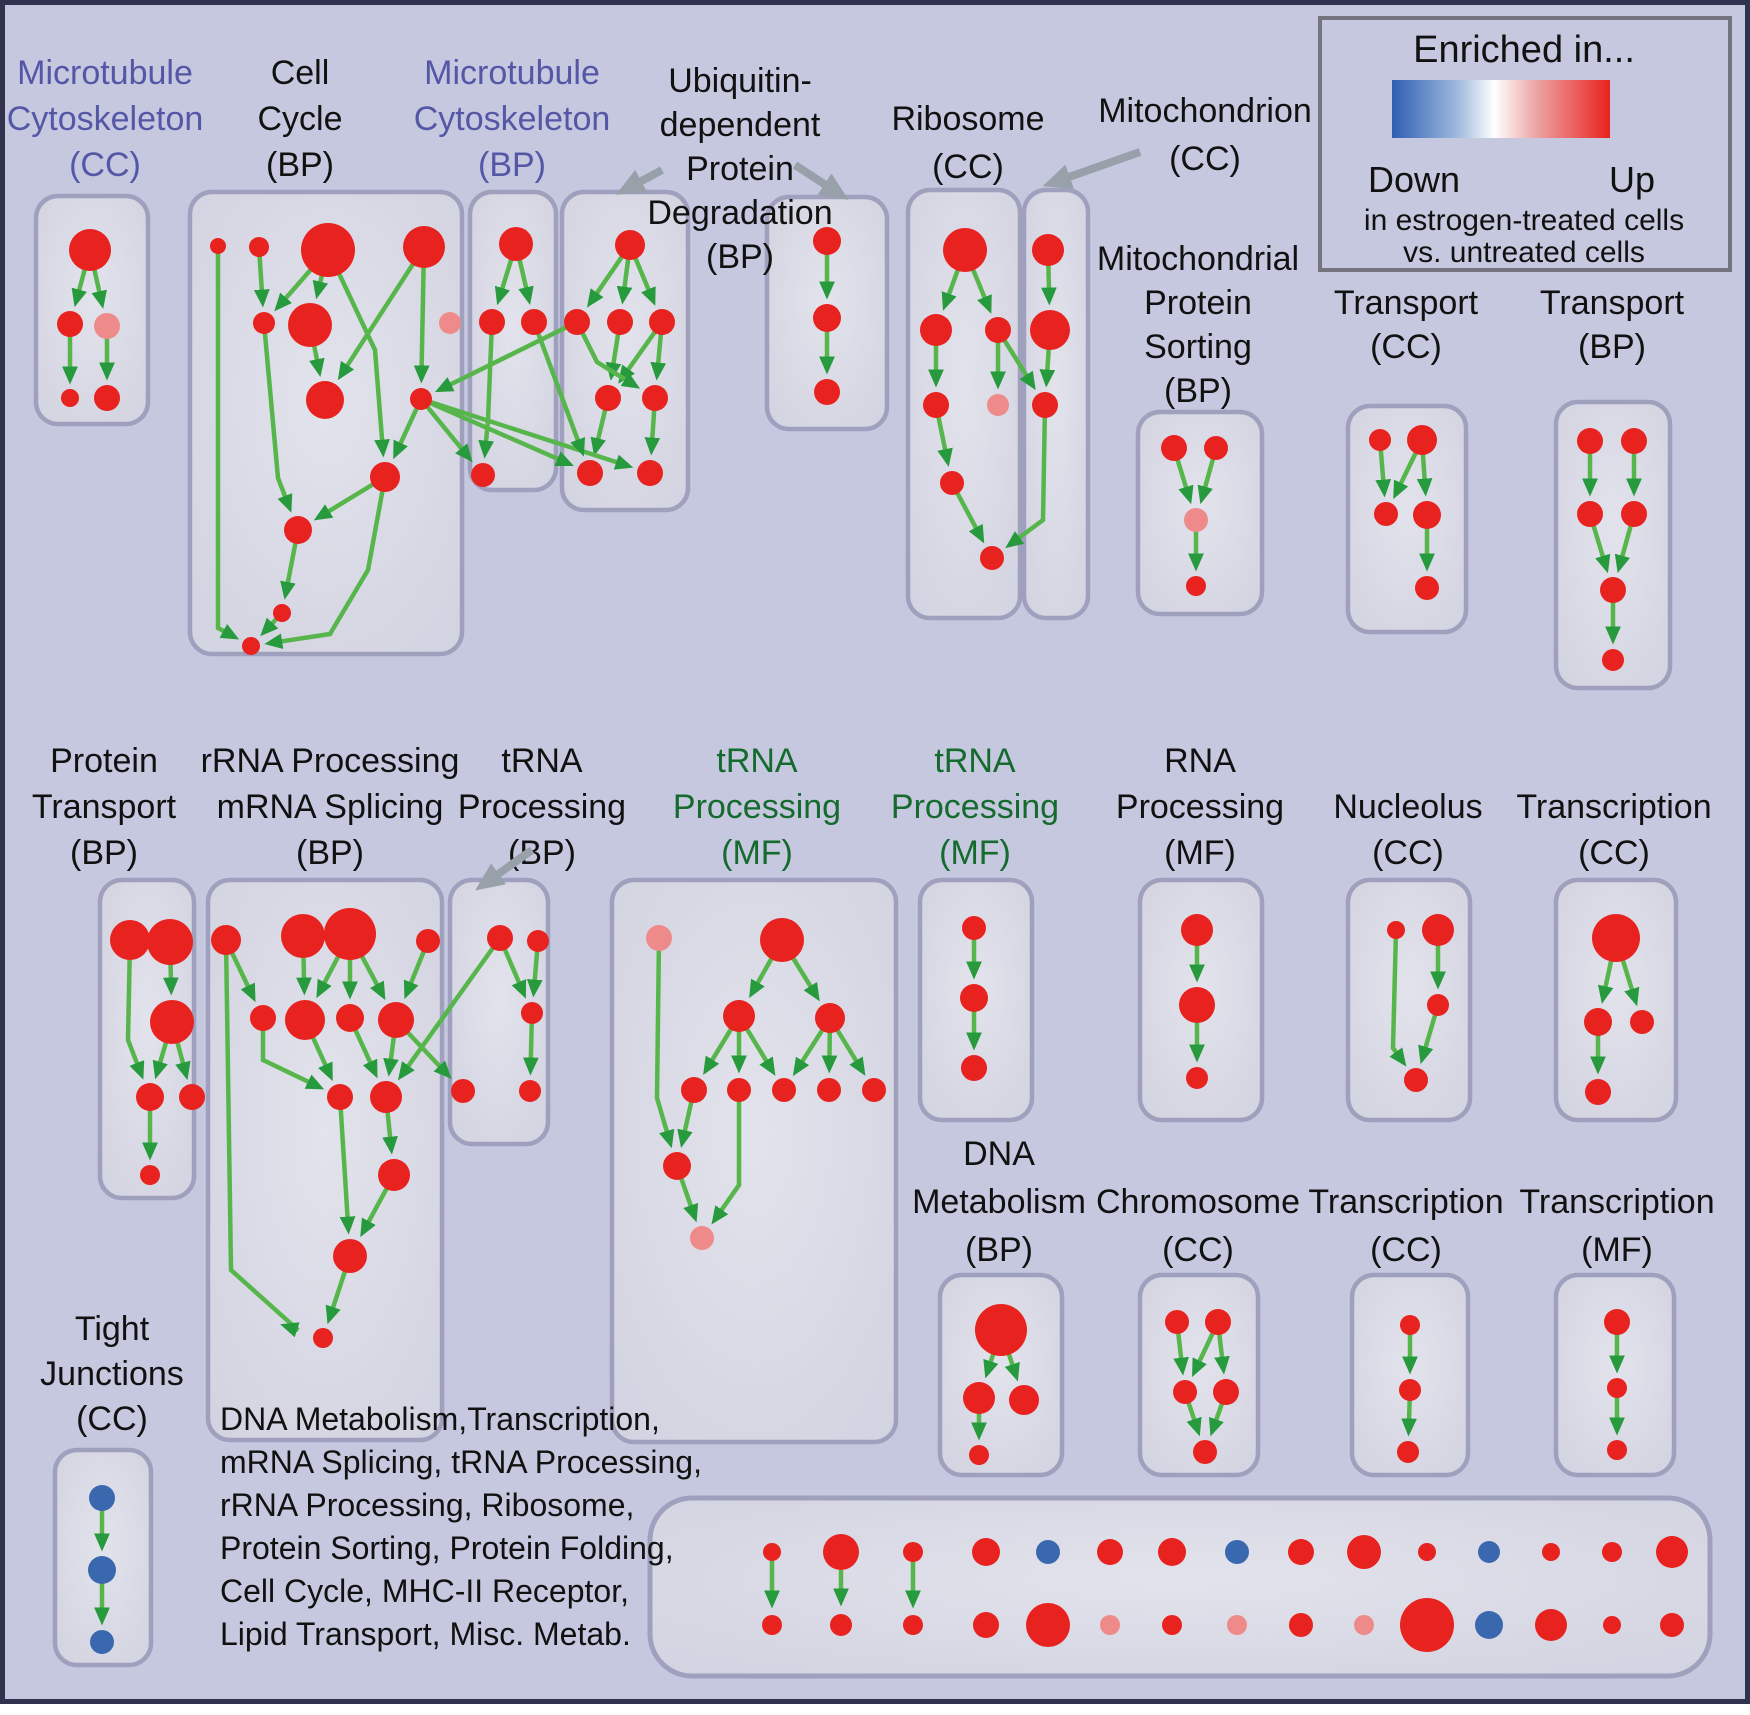  I want to click on cluster-box-rna-transport, so click(1613, 545).